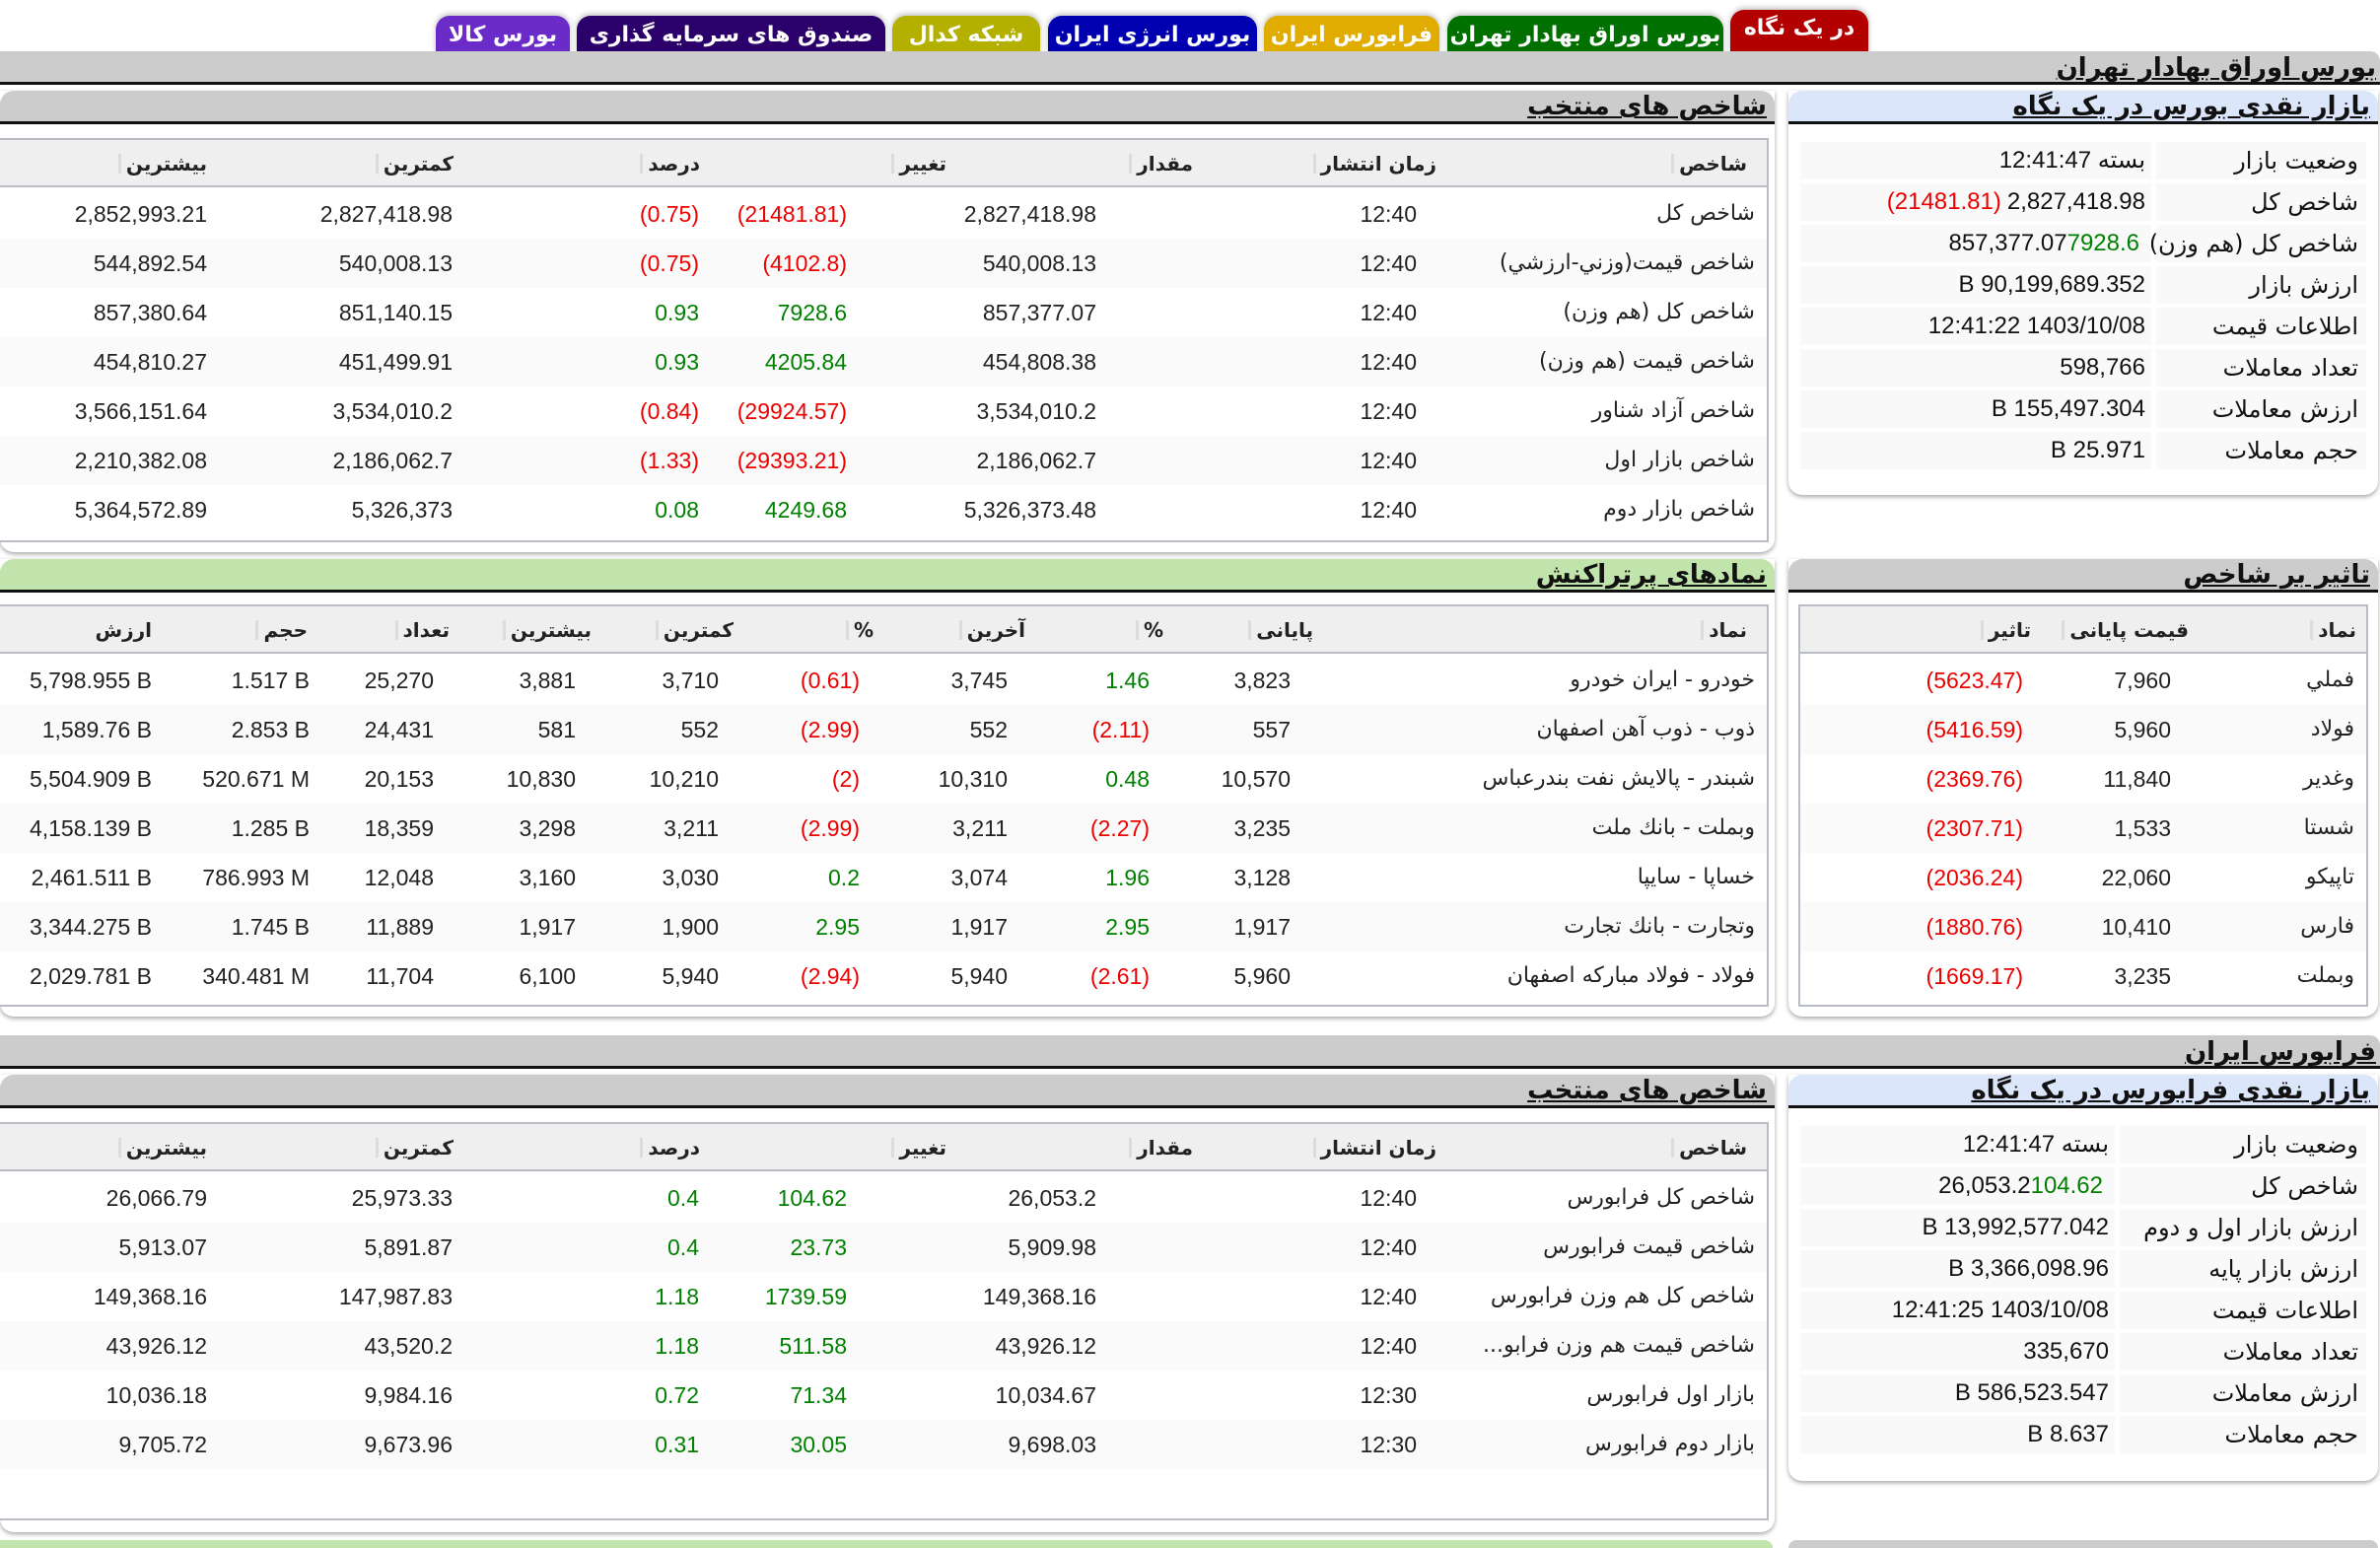 The width and height of the screenshot is (2380, 1548). What do you see at coordinates (1662, 680) in the screenshot?
I see `symbol-name: خودرو - ایران خودرو` at bounding box center [1662, 680].